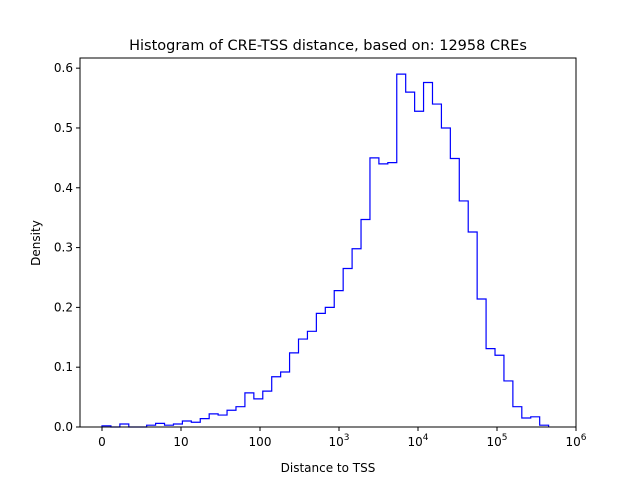 The height and width of the screenshot is (484, 640). I want to click on x-tick-label: 10, so click(180, 442).